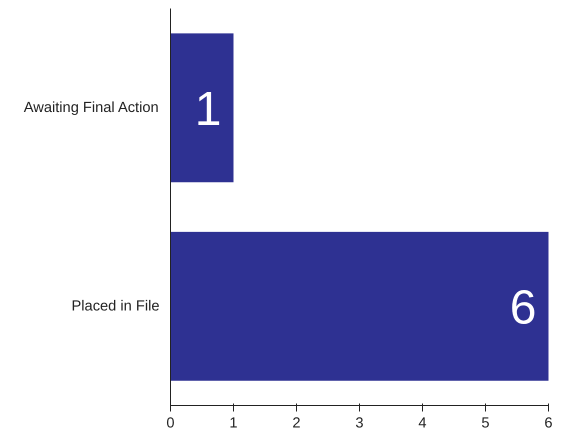  Describe the element at coordinates (359, 424) in the screenshot. I see `x-tick-label: 3` at that location.